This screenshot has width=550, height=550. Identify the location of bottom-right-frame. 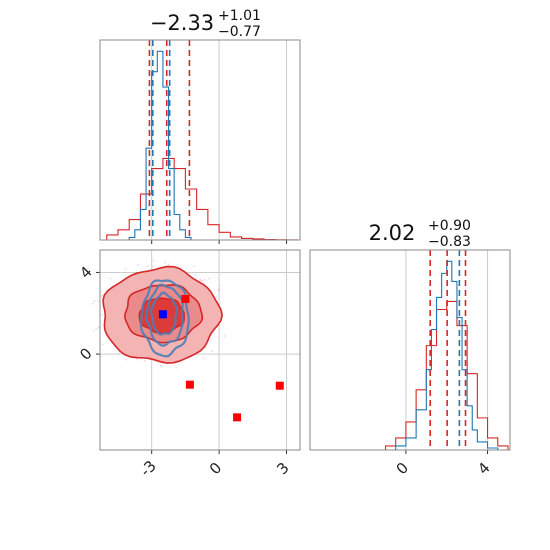
(410, 350).